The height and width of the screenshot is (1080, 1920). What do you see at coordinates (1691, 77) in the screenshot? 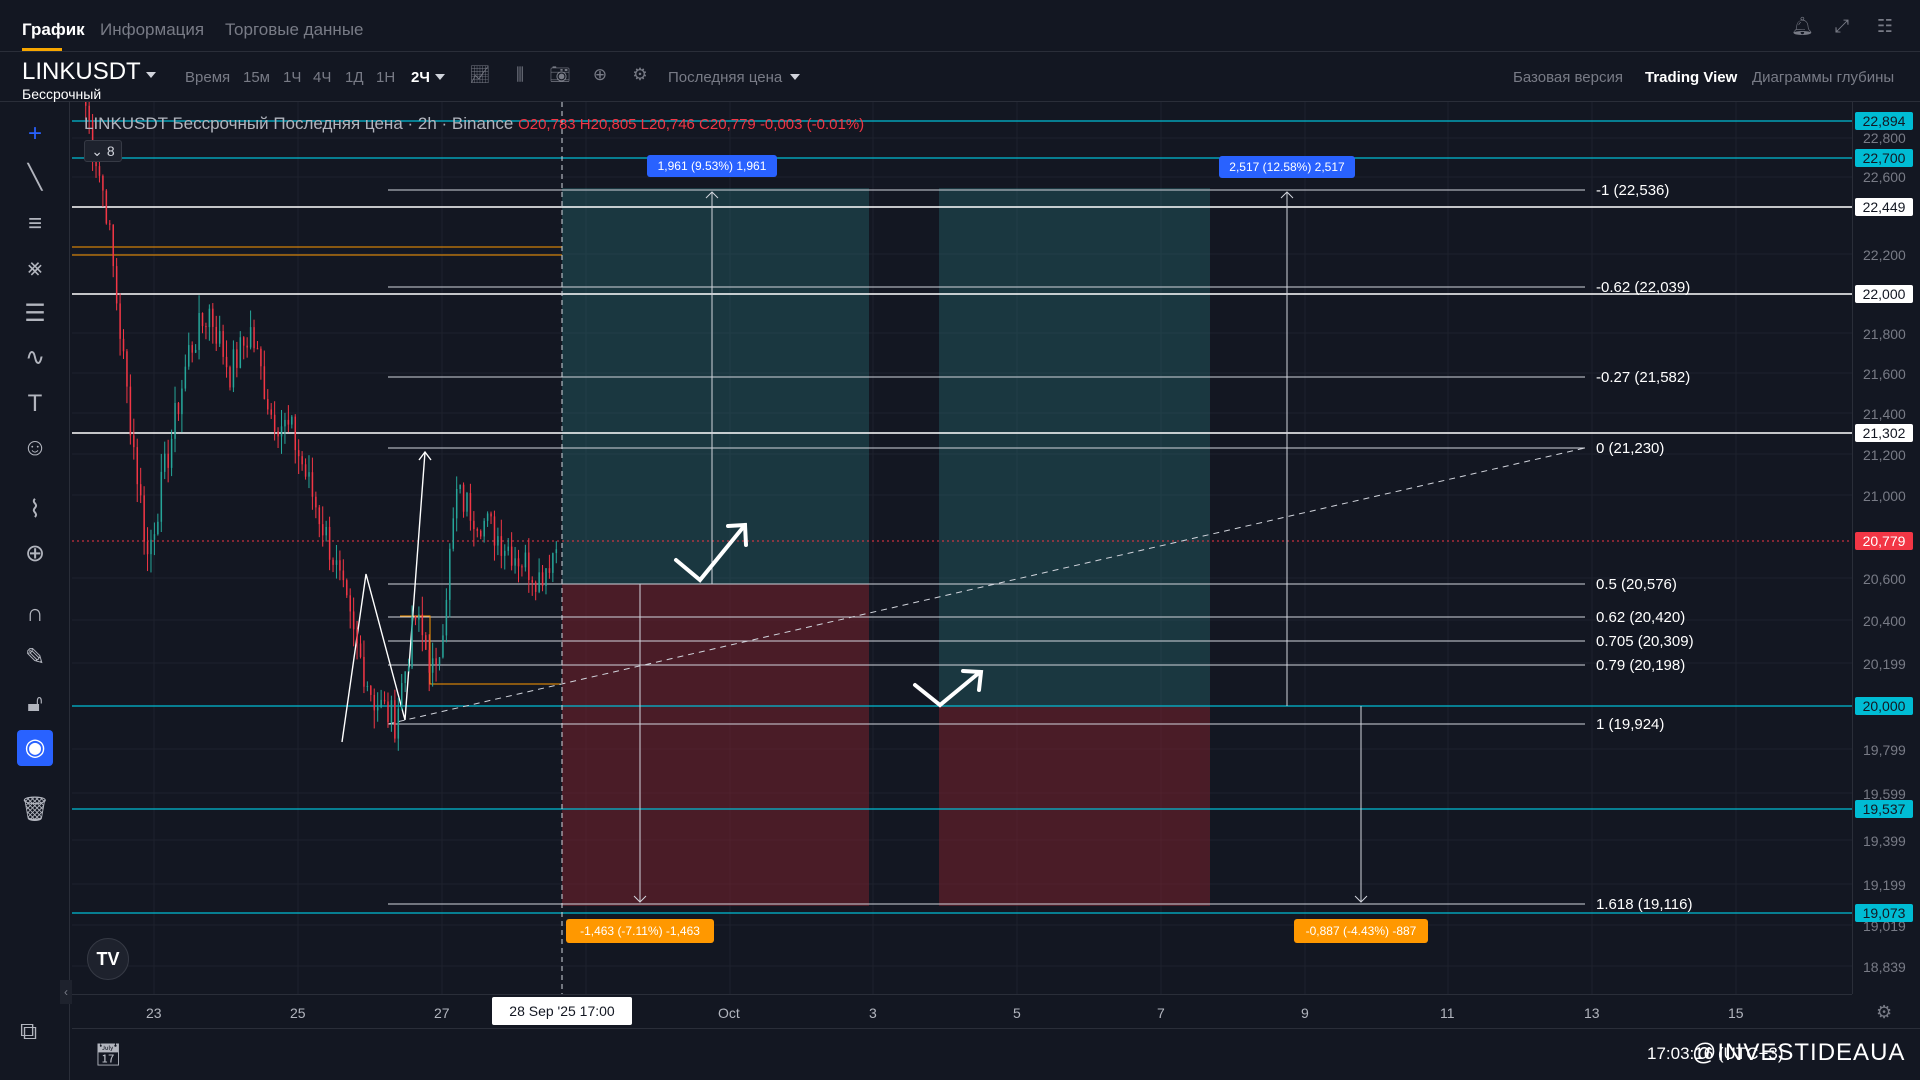
I see `view-tradingview: Trading View` at bounding box center [1691, 77].